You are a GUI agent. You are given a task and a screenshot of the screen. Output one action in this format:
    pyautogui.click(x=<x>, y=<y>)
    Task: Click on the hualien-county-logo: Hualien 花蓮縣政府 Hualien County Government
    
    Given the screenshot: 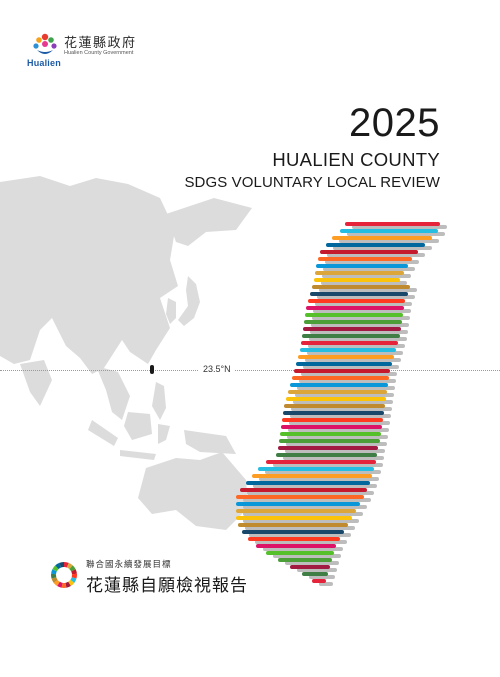 What is the action you would take?
    pyautogui.click(x=91, y=51)
    